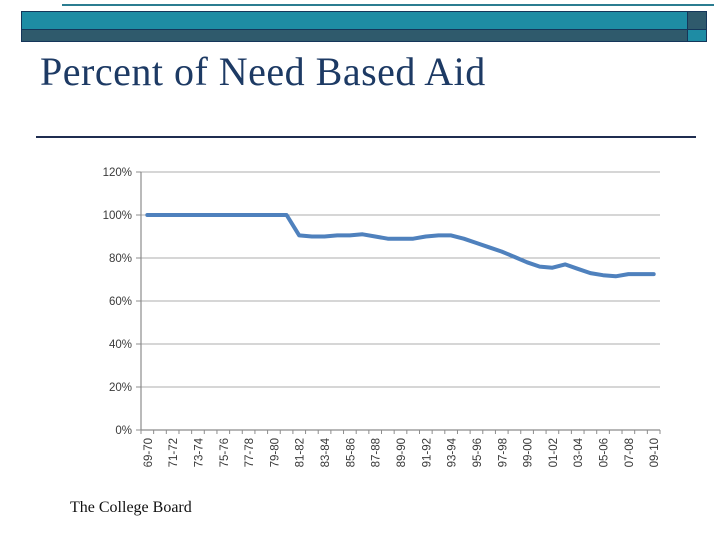 This screenshot has width=720, height=540. Describe the element at coordinates (529, 452) in the screenshot. I see `x-axis-label: 99-00` at that location.